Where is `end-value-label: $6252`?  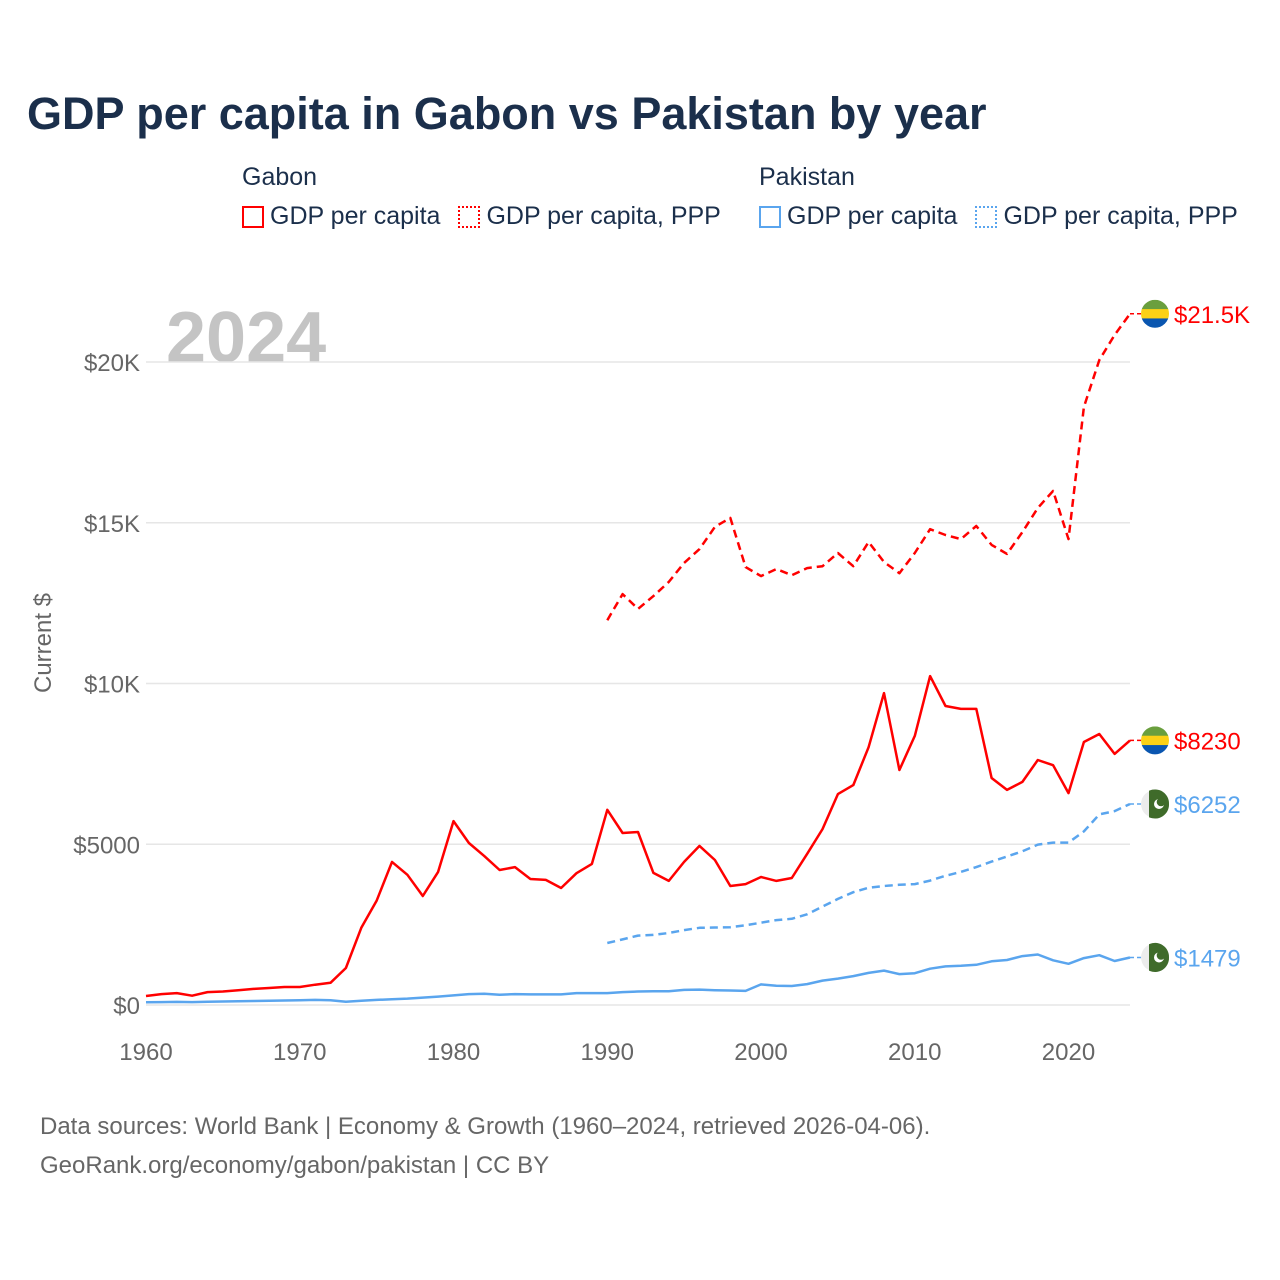 end-value-label: $6252 is located at coordinates (1207, 805).